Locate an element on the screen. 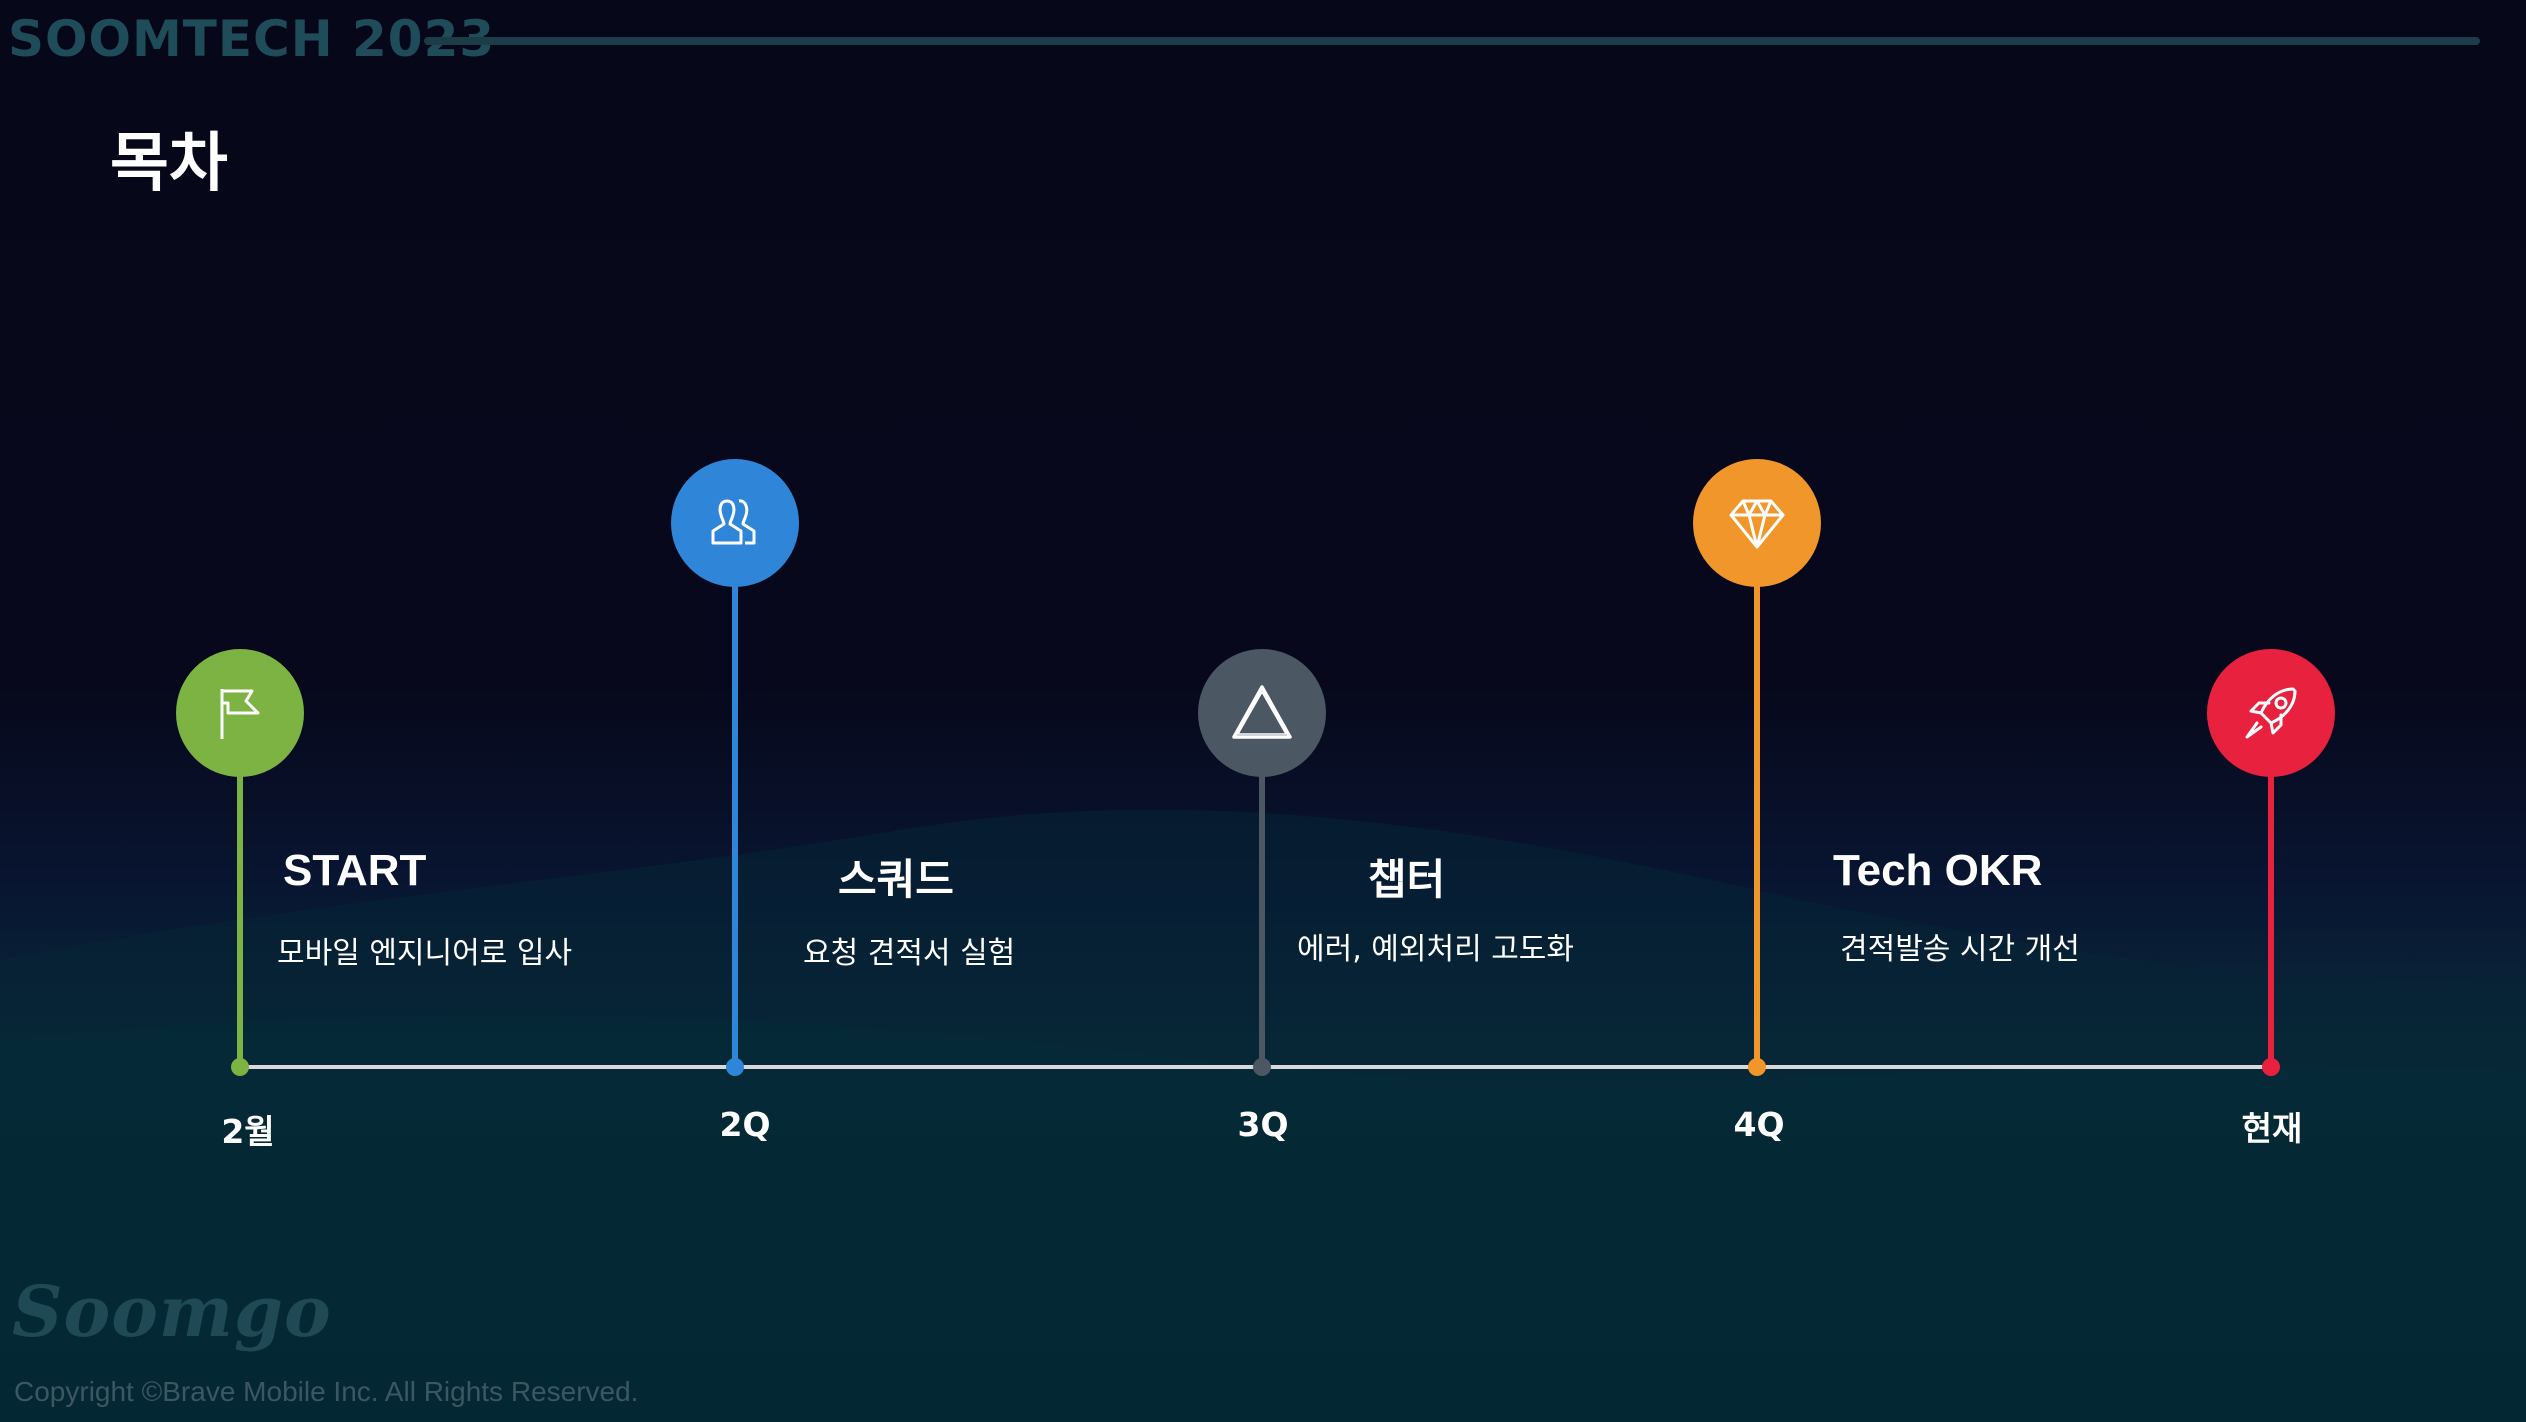 The width and height of the screenshot is (2526, 1422). milestone-title: 챕터 is located at coordinates (1407, 879).